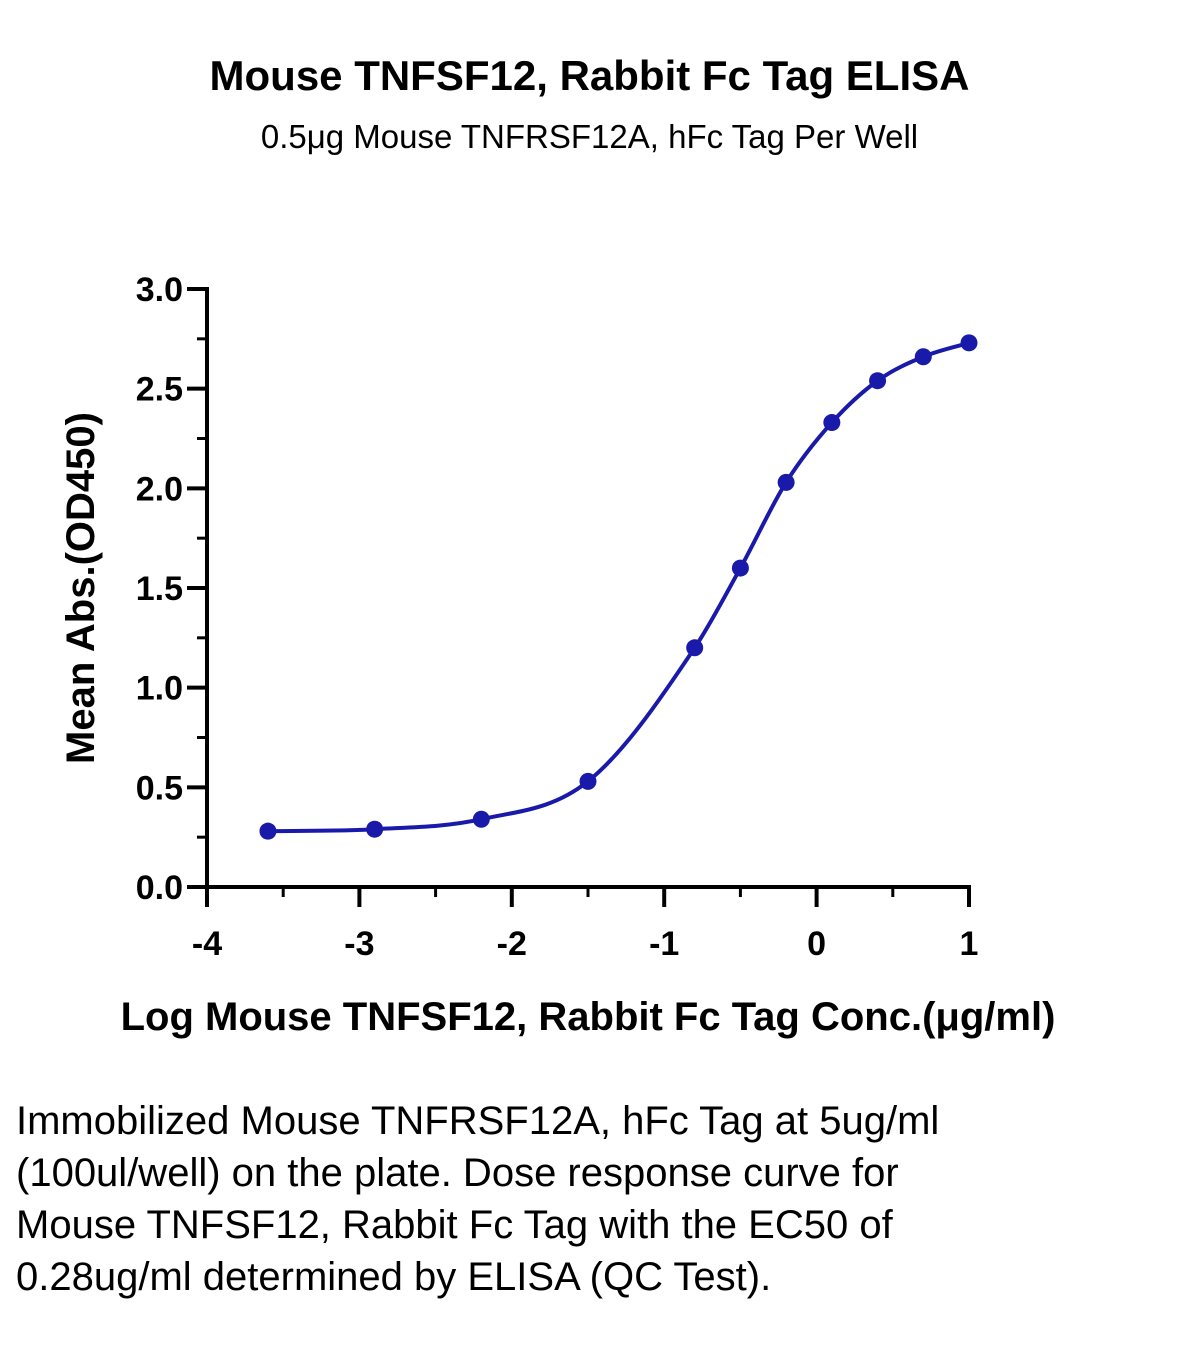 The width and height of the screenshot is (1179, 1366). Describe the element at coordinates (589, 136) in the screenshot. I see `chart-subtitle: 0.5μg Mouse TNFRSF12A, hFc Tag Per Well` at that location.